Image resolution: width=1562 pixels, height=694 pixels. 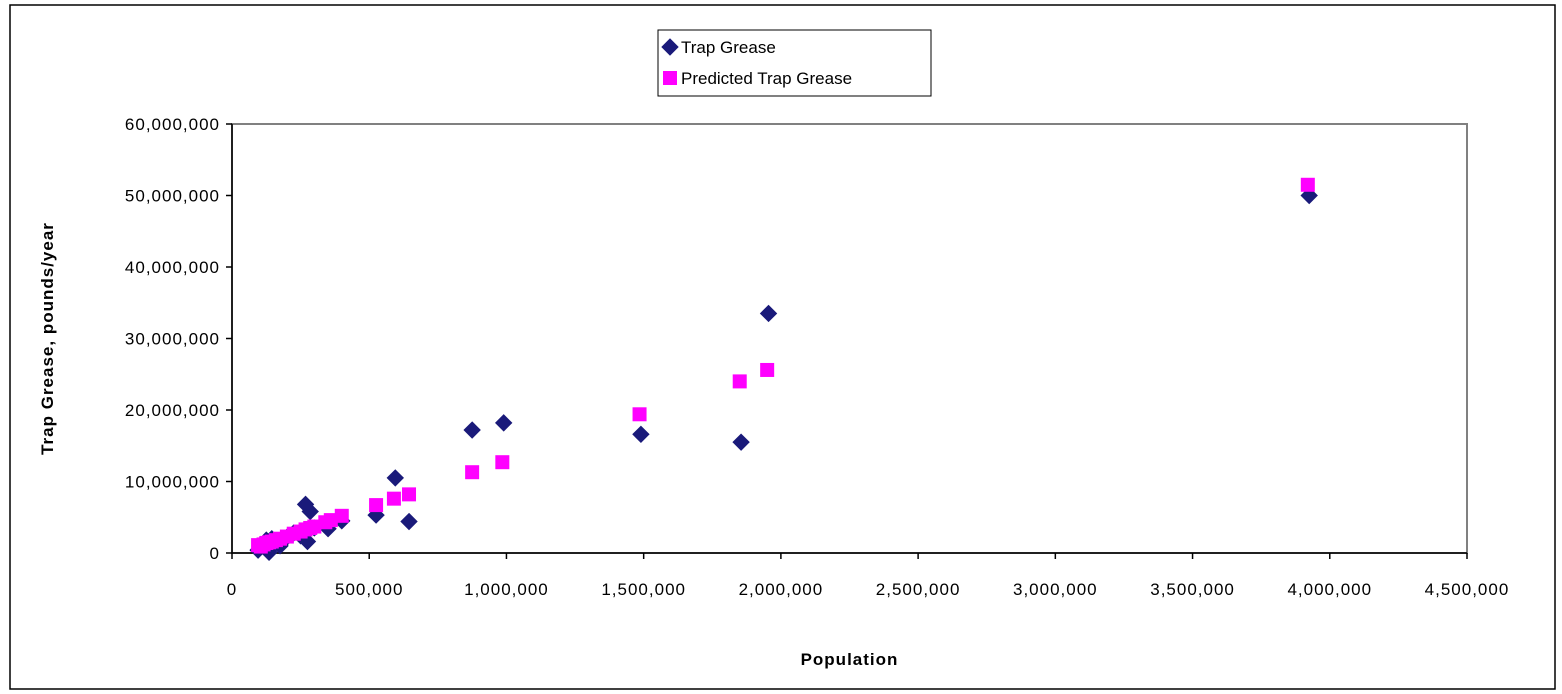 What do you see at coordinates (766, 78) in the screenshot?
I see `legend-label: Predicted Trap Grease` at bounding box center [766, 78].